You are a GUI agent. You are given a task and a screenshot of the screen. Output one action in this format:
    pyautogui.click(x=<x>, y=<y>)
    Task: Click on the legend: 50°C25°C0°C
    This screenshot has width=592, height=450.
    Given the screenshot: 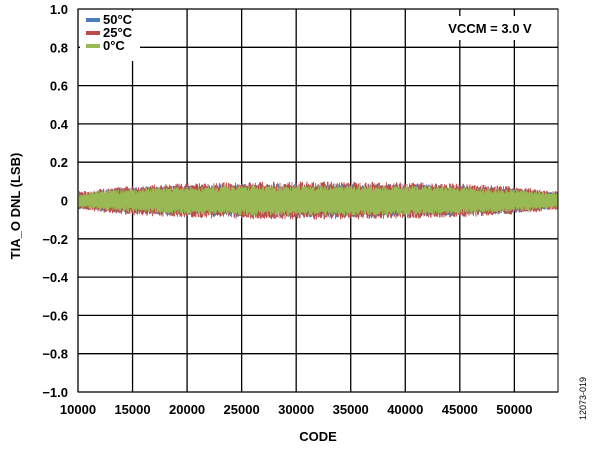 What is the action you would take?
    pyautogui.click(x=110, y=36)
    